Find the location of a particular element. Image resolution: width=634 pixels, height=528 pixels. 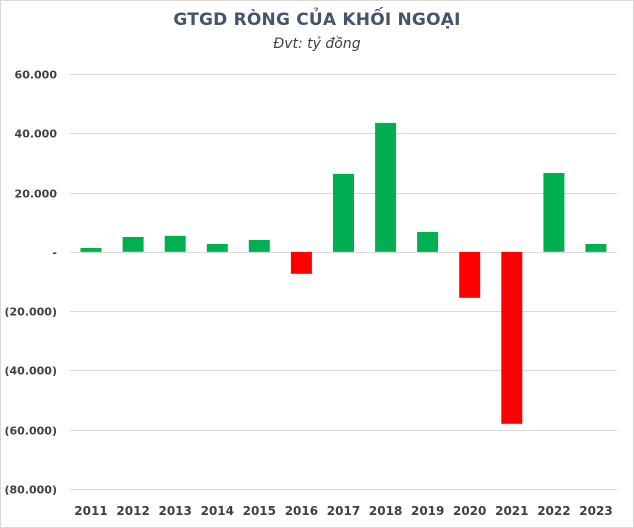

y-tick-label: - is located at coordinates (54, 253).